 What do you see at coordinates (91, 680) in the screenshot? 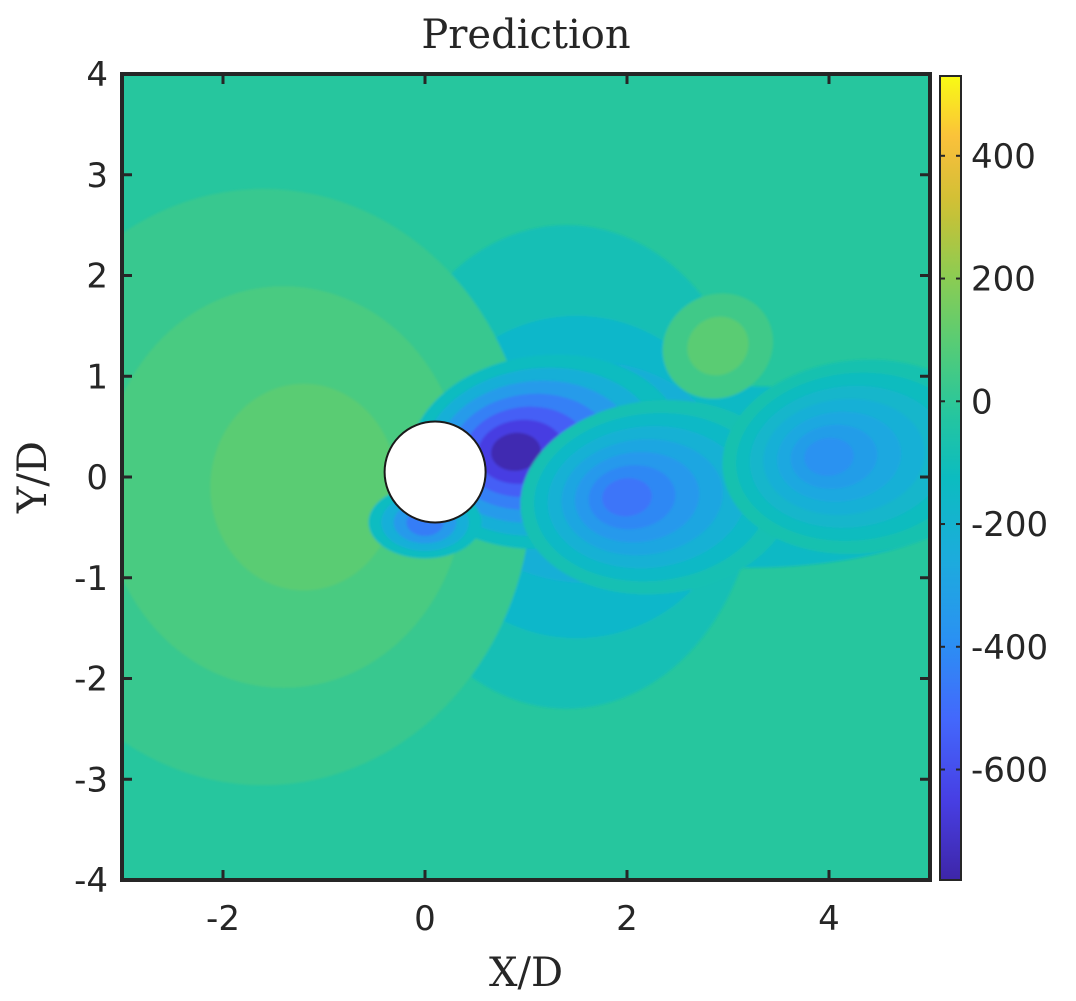
I see `y-tick-label: -2` at bounding box center [91, 680].